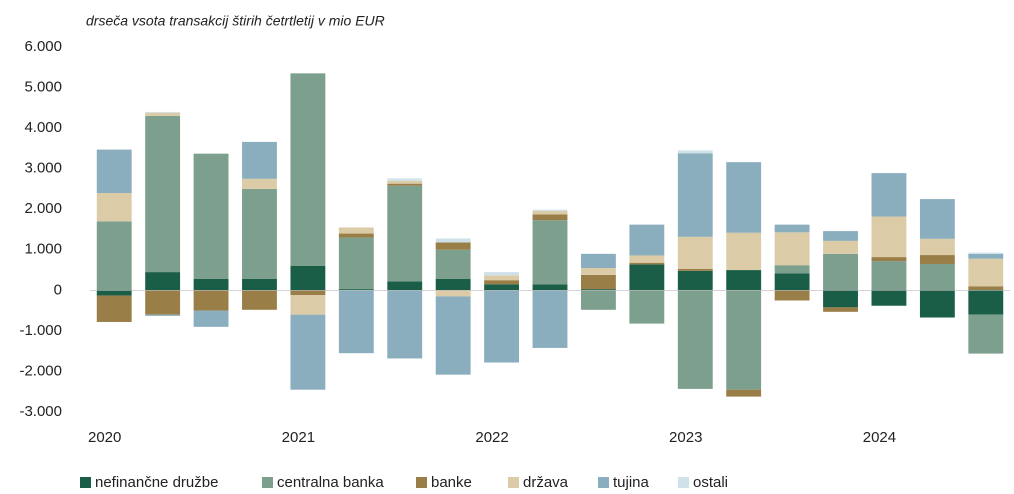  I want to click on y-tick-label: -1.000, so click(40, 330).